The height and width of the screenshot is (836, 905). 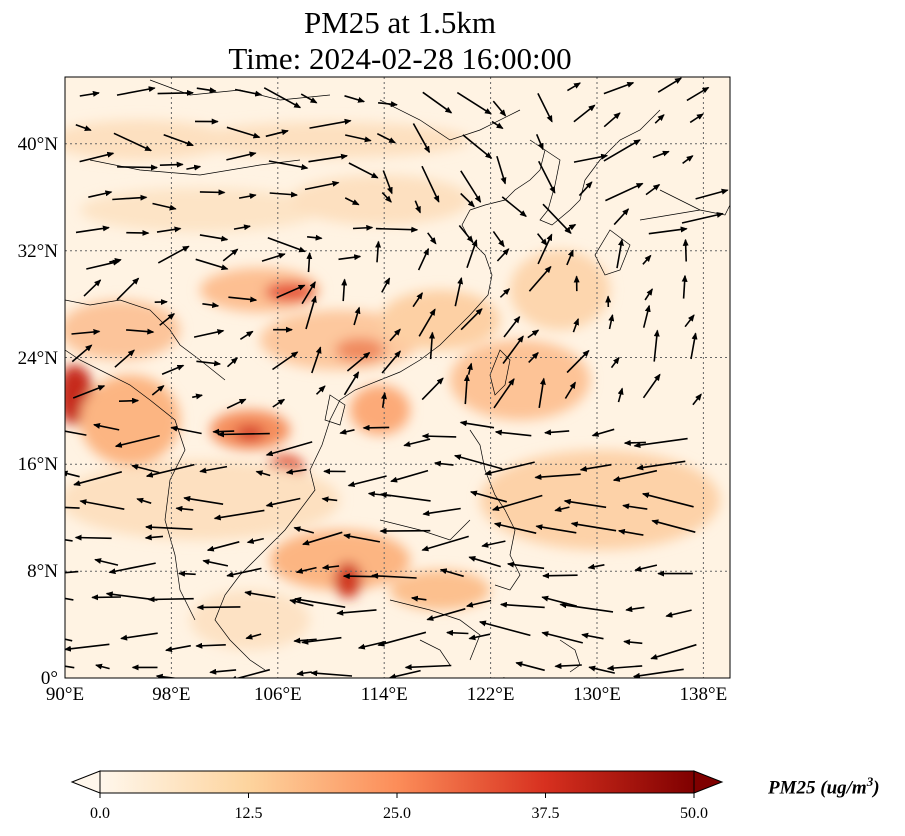 I want to click on lat-tick-label: 40°N, so click(x=38, y=144).